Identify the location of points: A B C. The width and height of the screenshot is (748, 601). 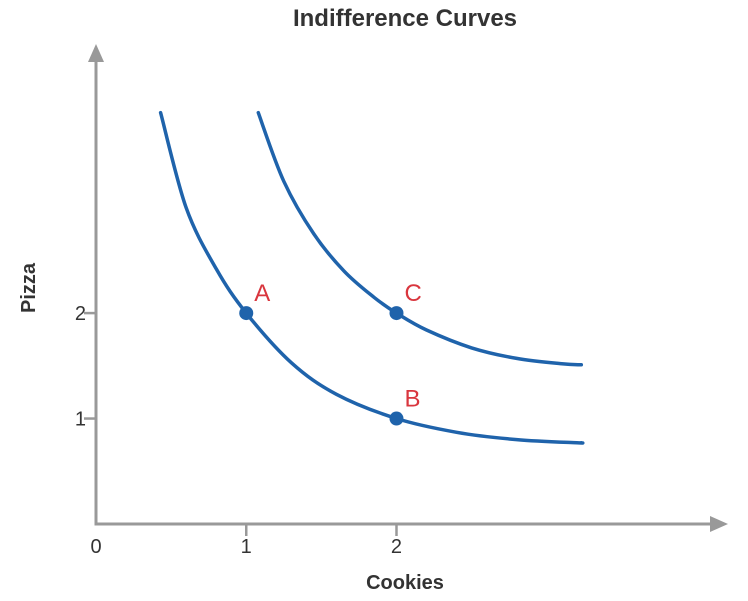
(330, 353).